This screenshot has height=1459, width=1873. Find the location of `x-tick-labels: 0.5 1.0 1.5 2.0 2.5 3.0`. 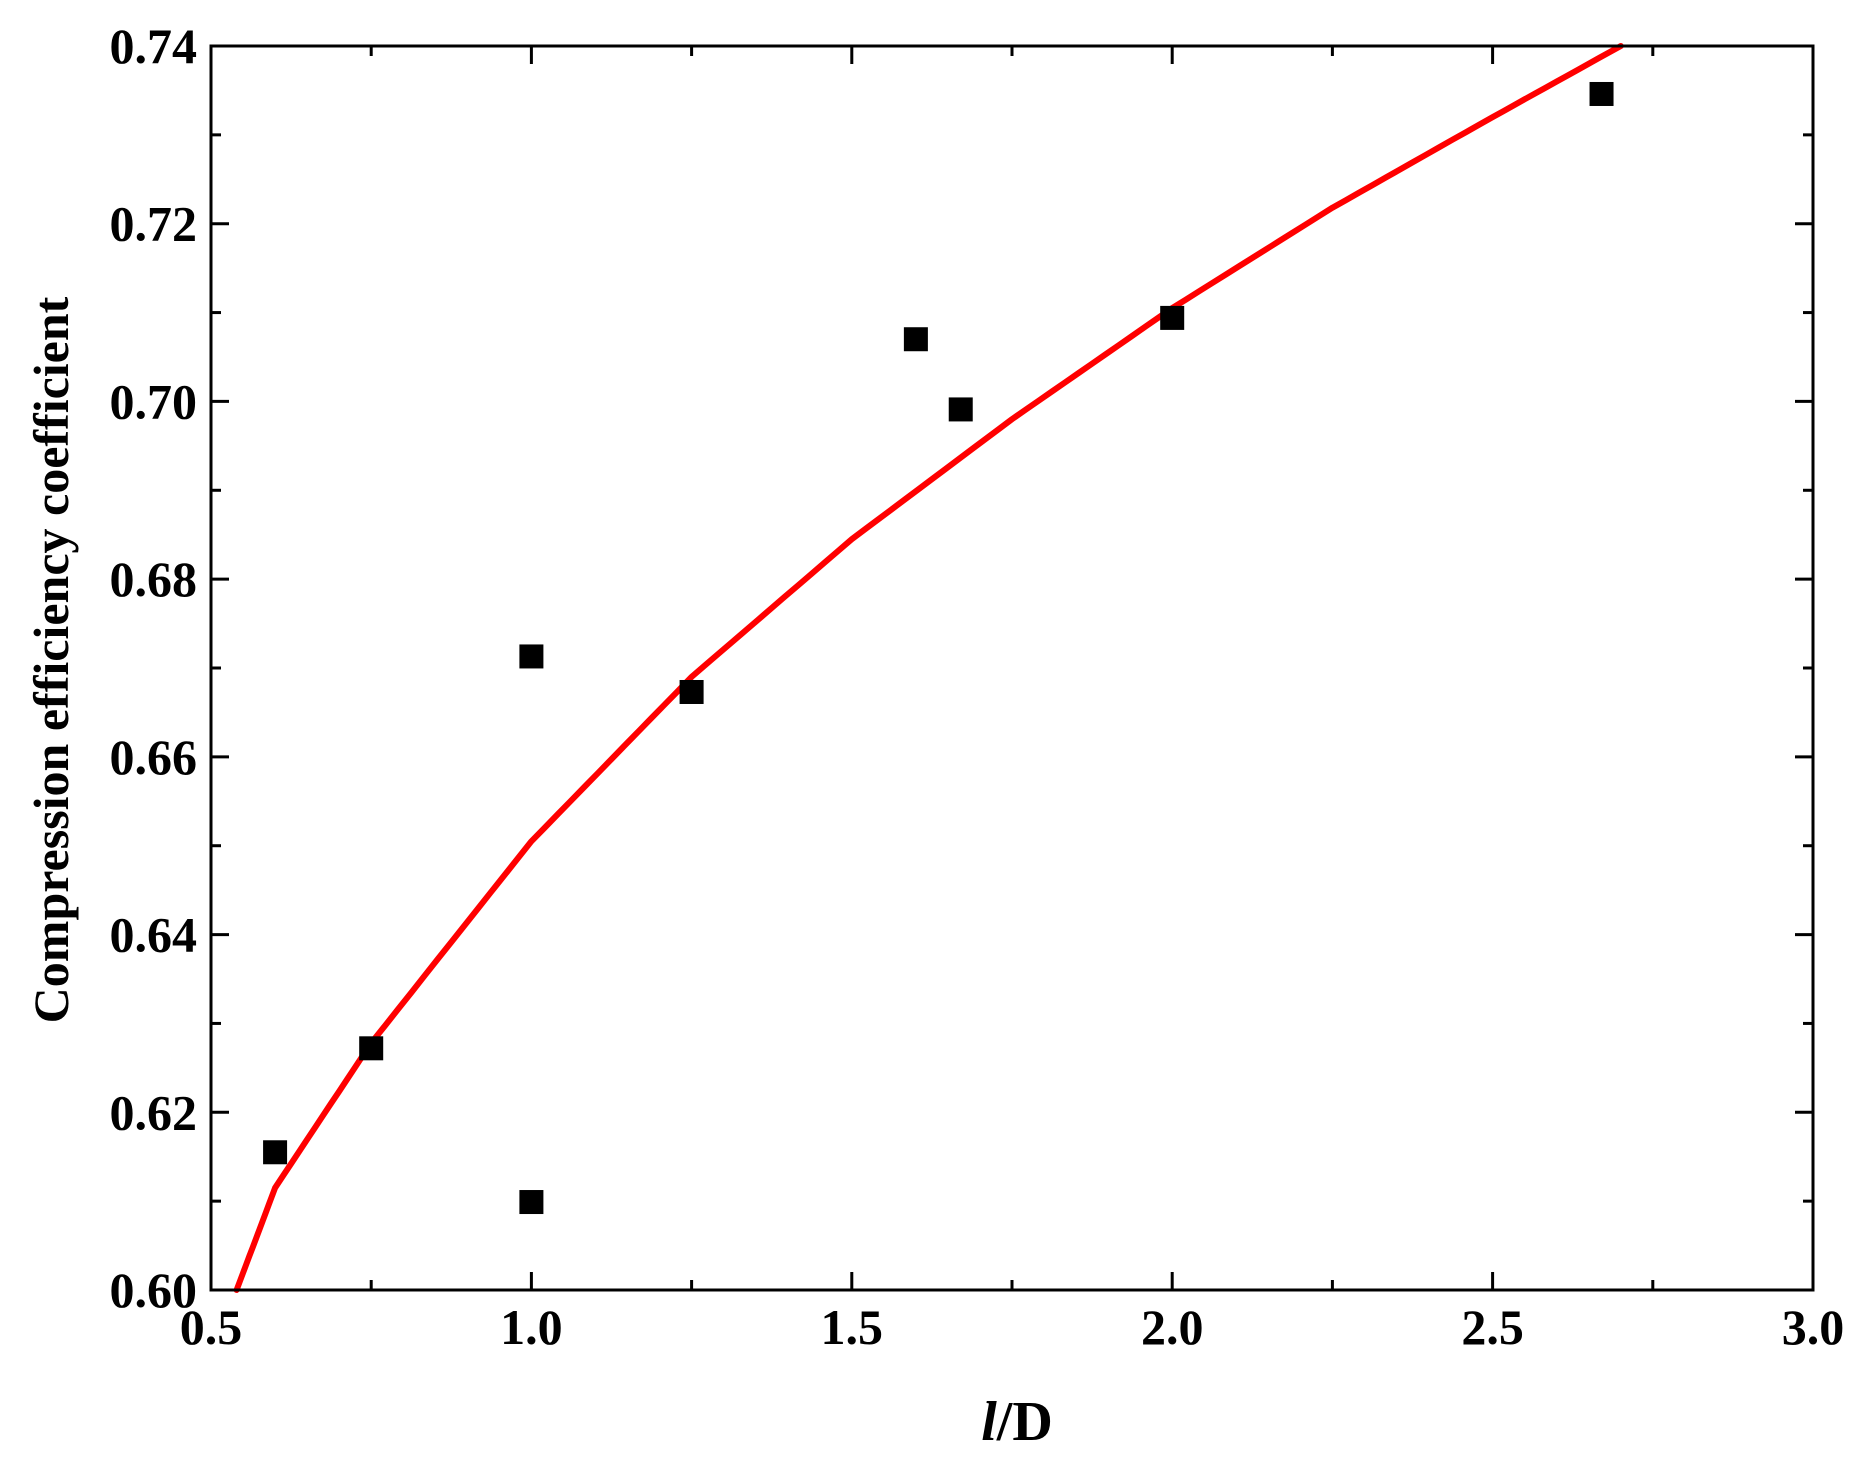

x-tick-labels: 0.5 1.0 1.5 2.0 2.5 3.0 is located at coordinates (1012, 1327).